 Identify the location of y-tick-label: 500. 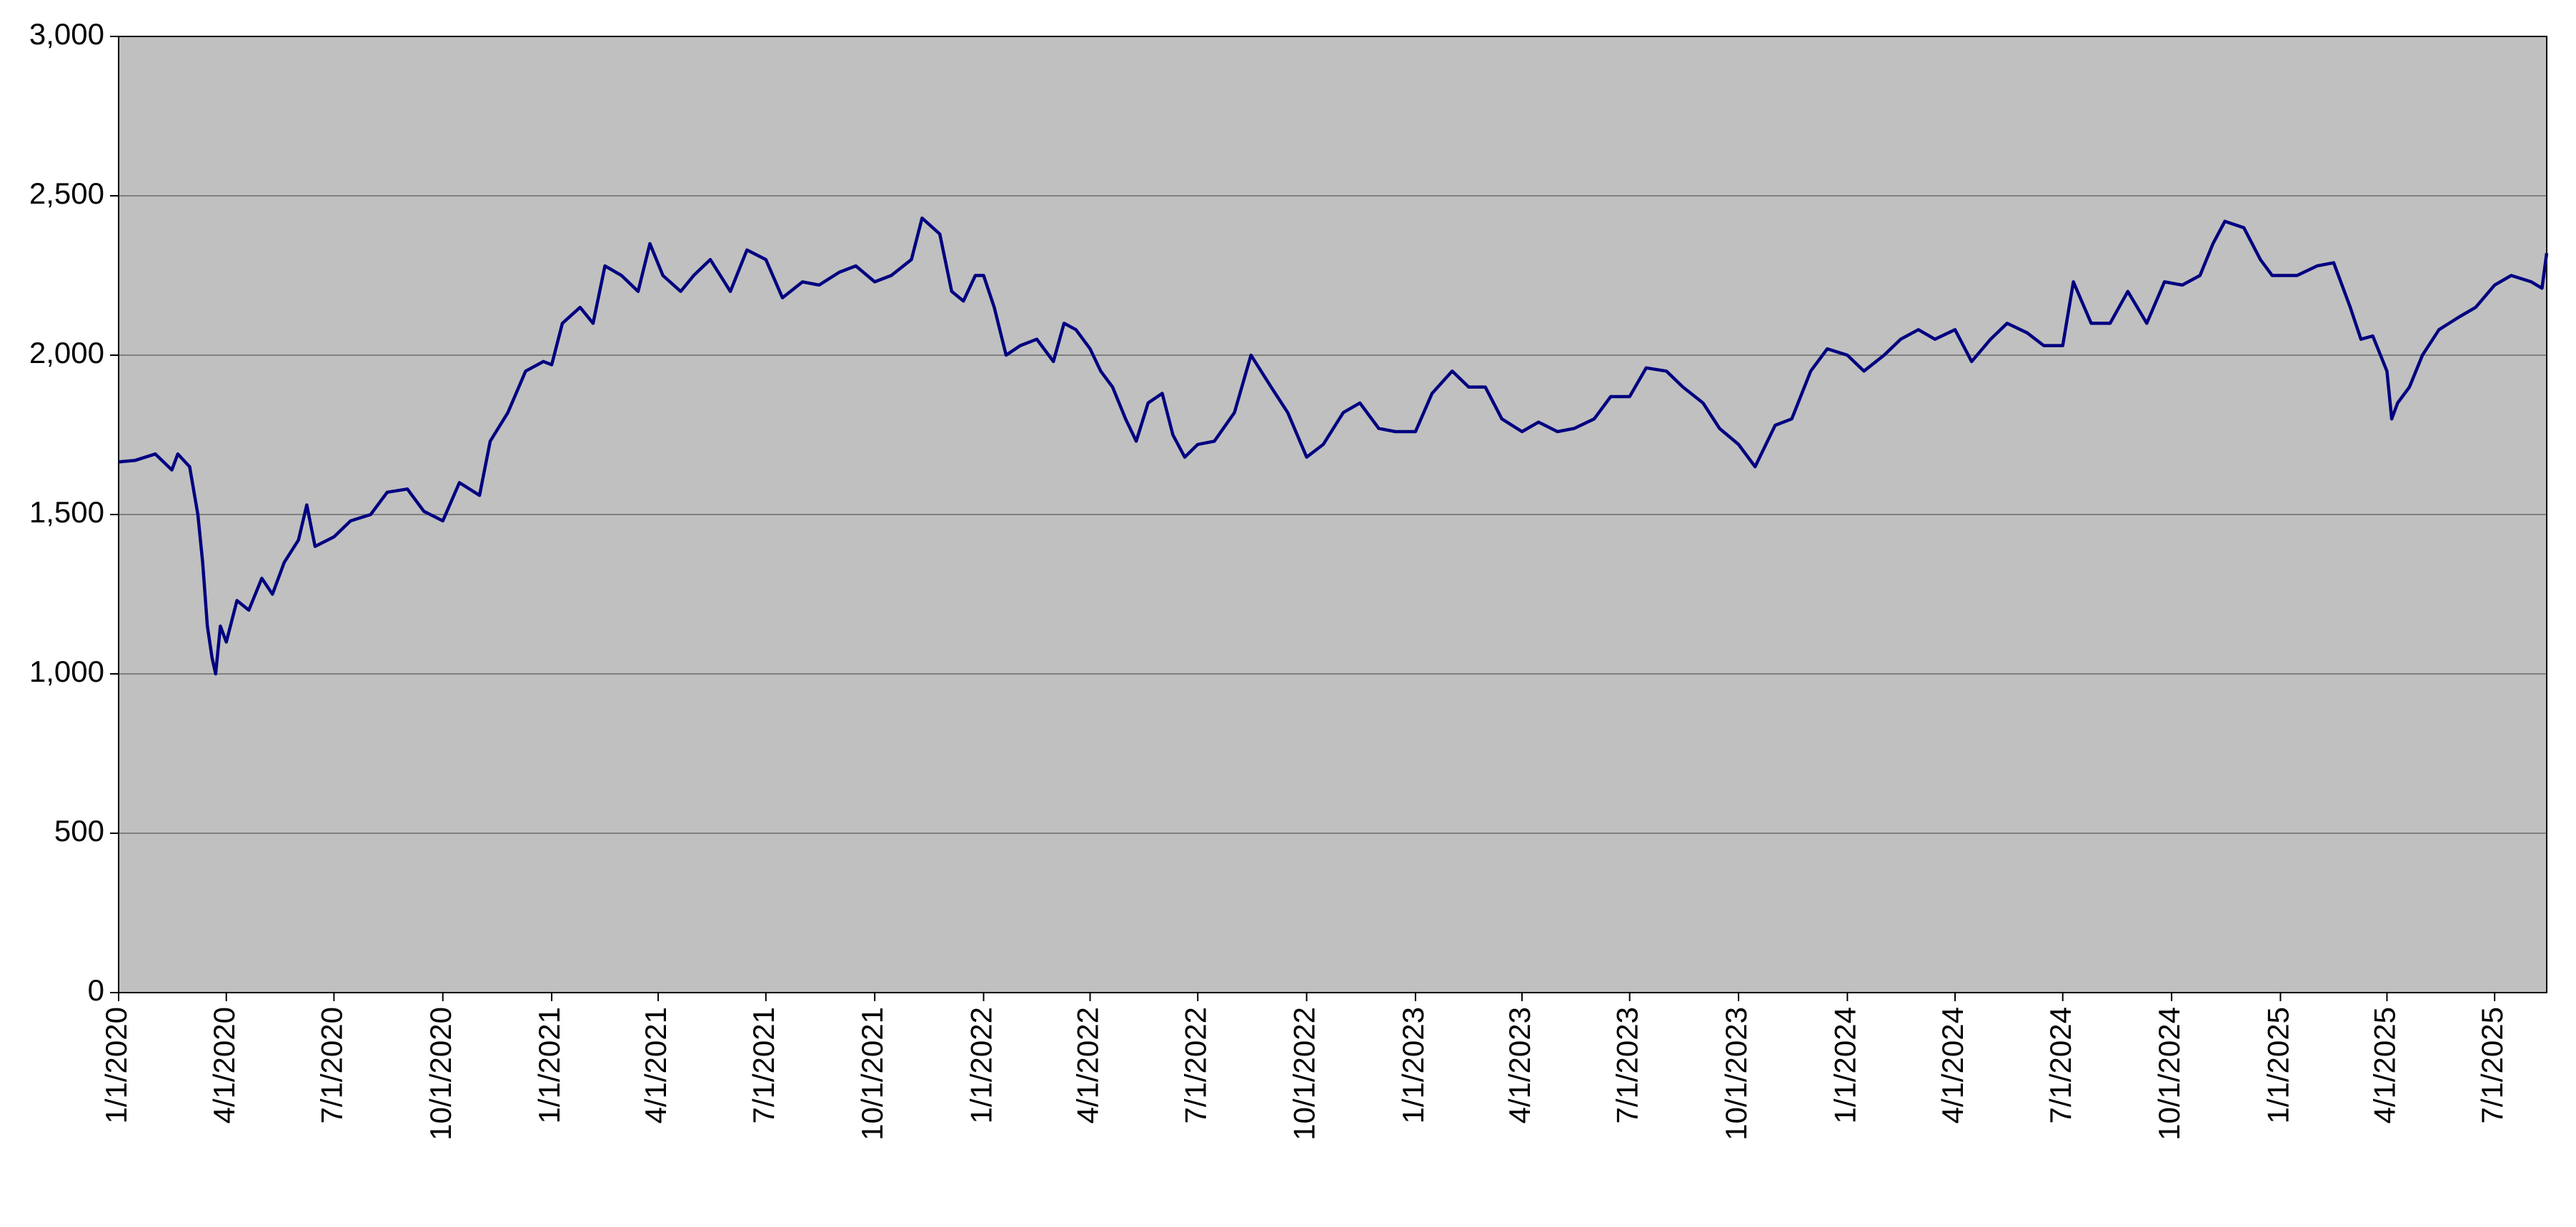
(79, 831).